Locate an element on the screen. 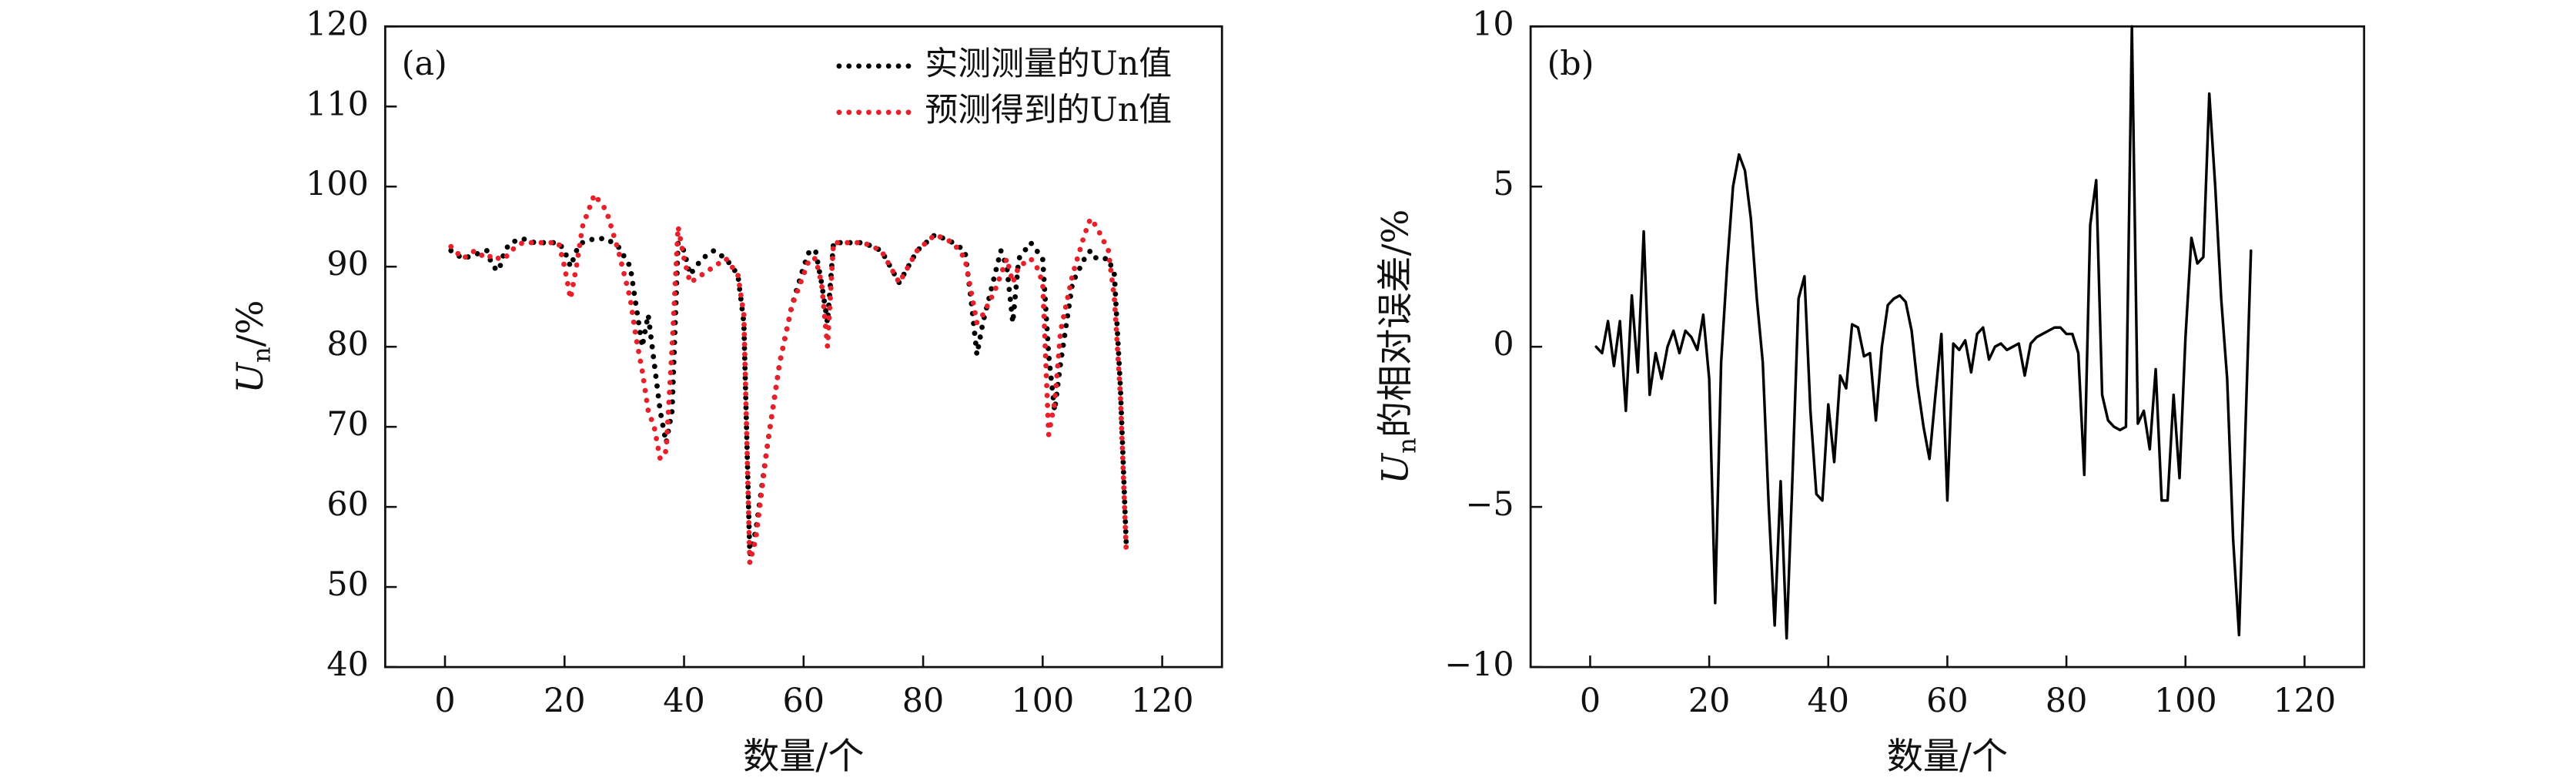  y-tick-label: 100 is located at coordinates (337, 184).